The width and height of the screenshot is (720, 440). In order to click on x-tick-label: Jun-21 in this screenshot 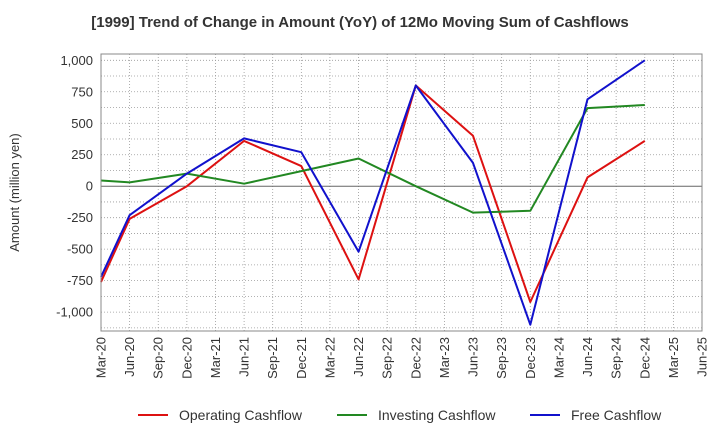, I will do `click(244, 357)`.